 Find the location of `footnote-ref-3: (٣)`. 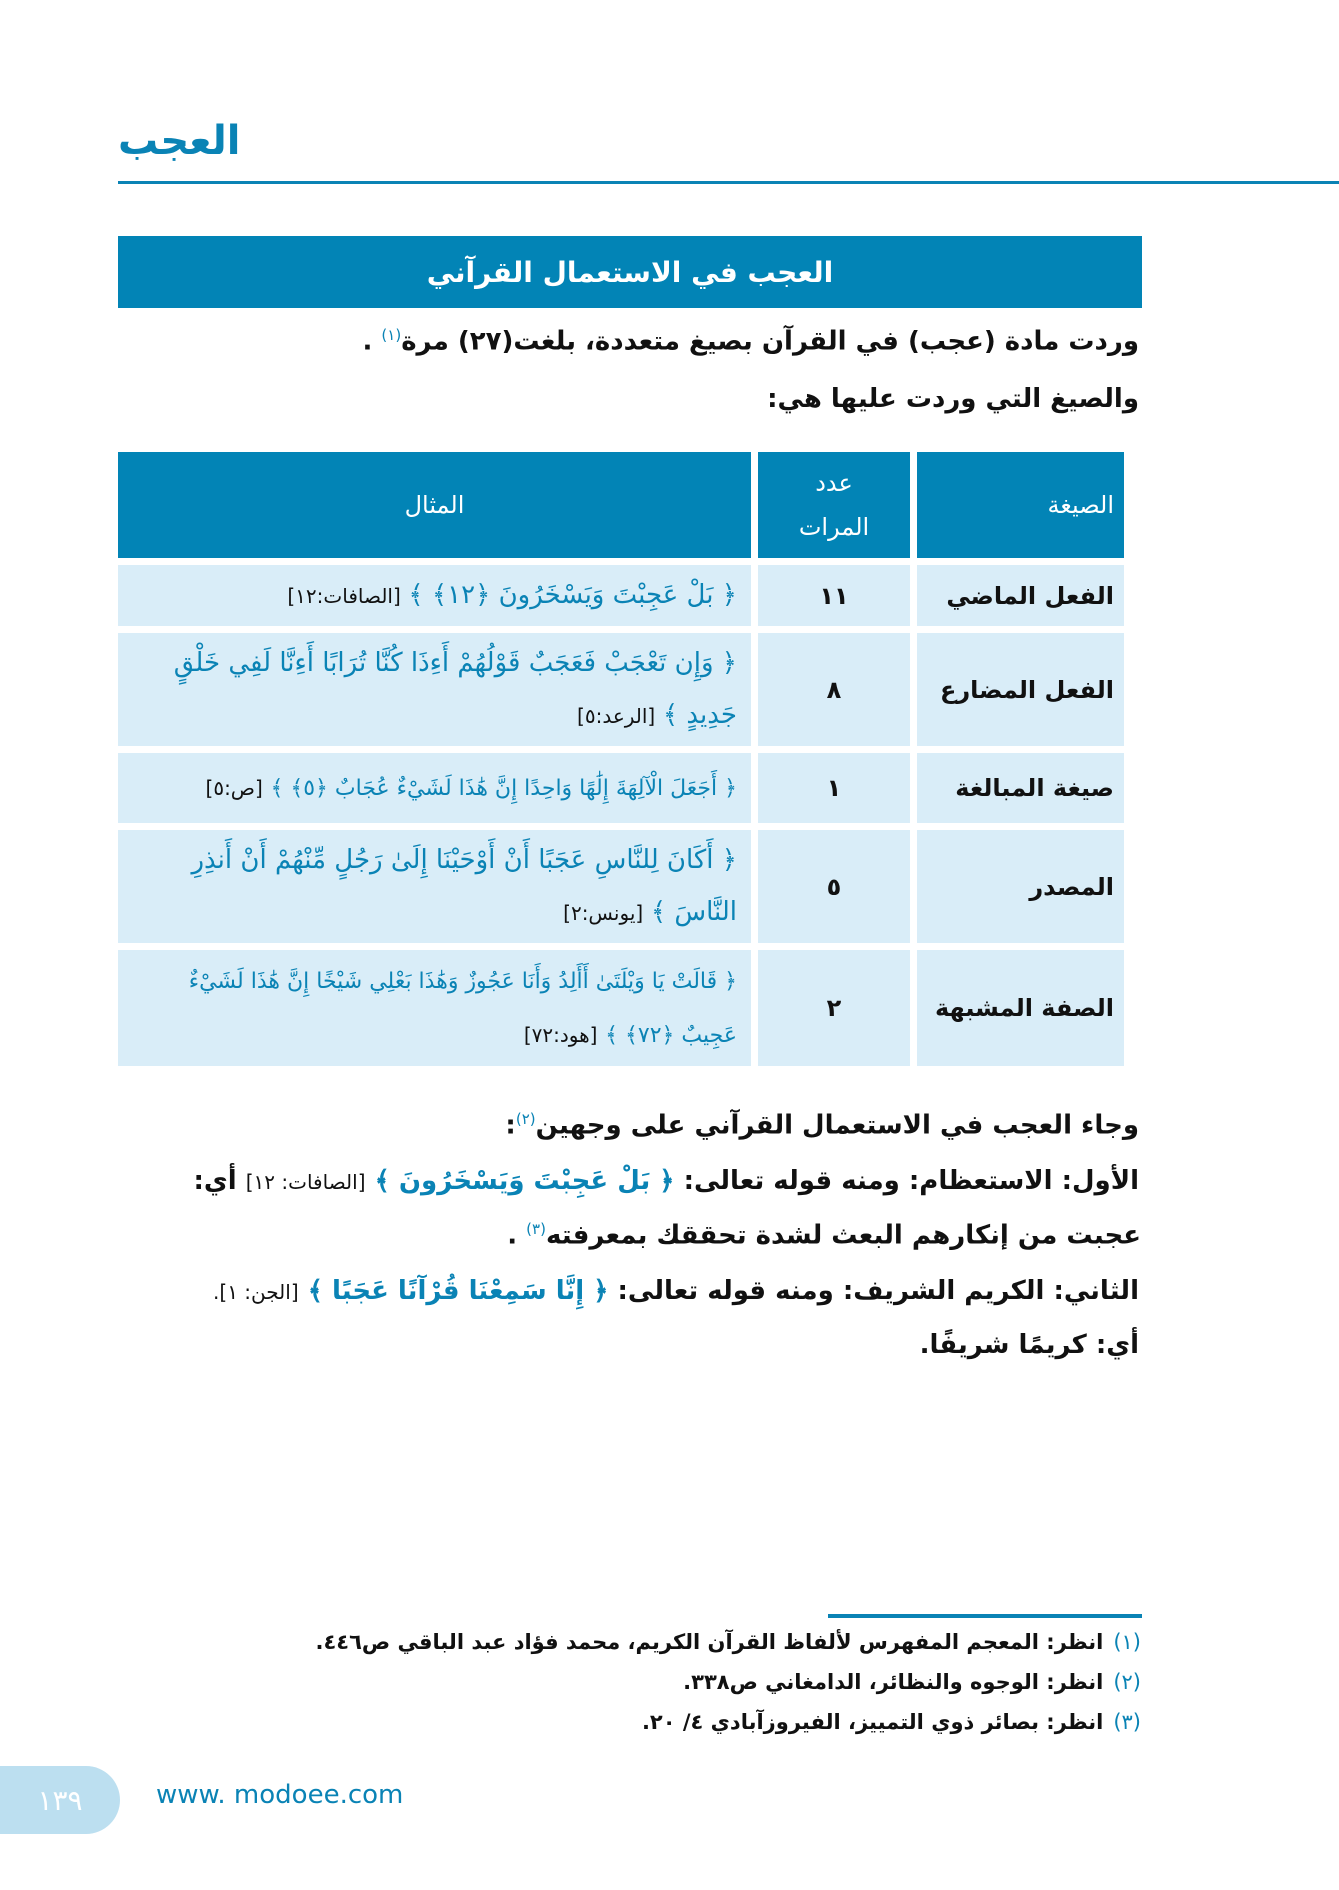

footnote-ref-3: (٣) is located at coordinates (536, 1229).